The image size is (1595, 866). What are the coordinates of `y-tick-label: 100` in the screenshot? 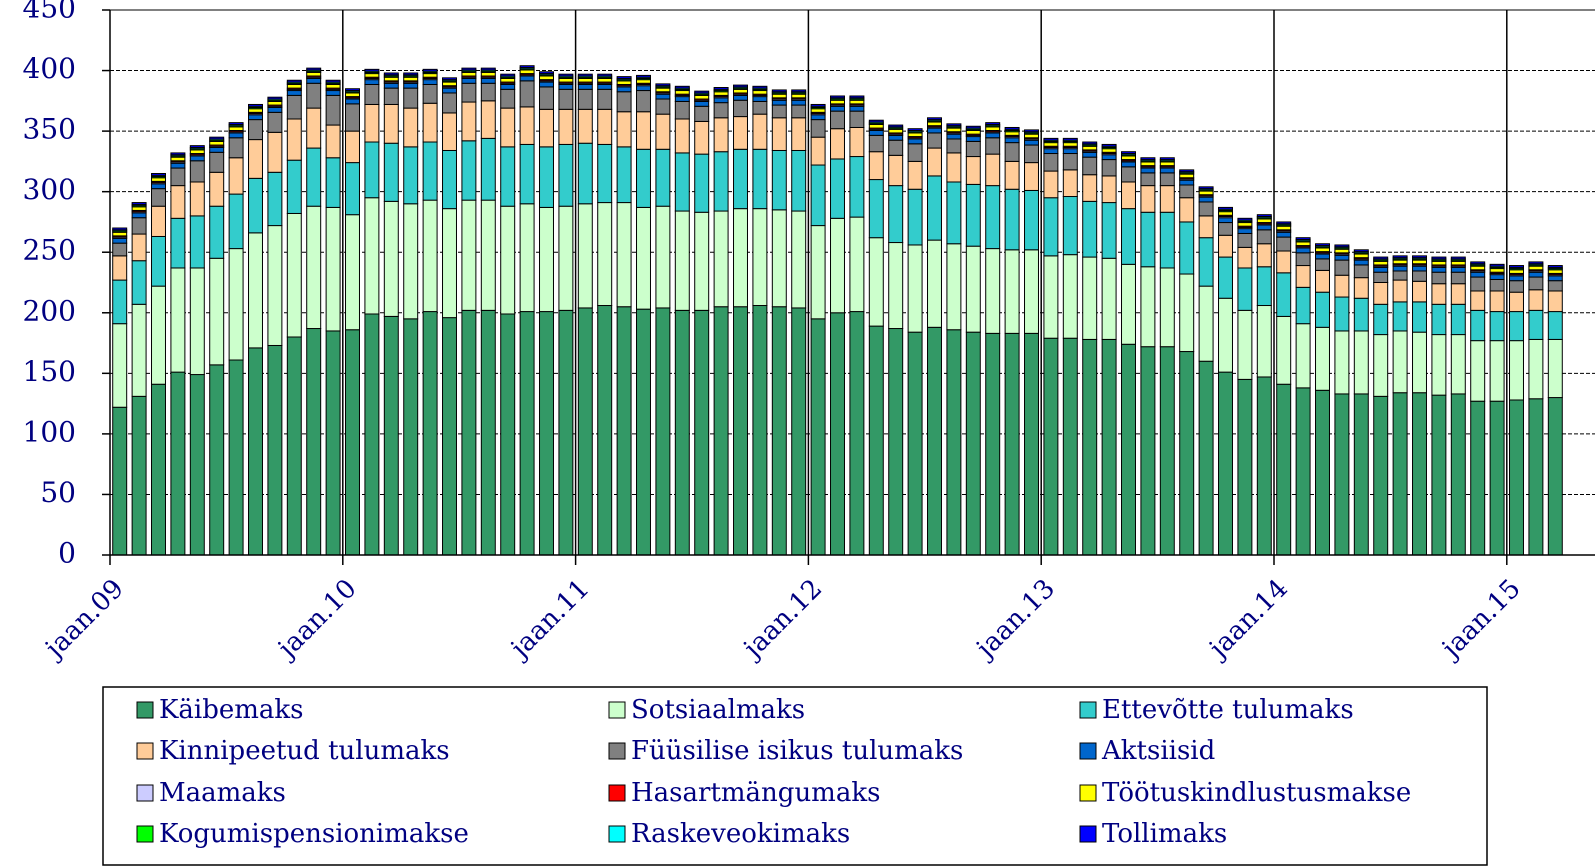 It's located at (49, 431).